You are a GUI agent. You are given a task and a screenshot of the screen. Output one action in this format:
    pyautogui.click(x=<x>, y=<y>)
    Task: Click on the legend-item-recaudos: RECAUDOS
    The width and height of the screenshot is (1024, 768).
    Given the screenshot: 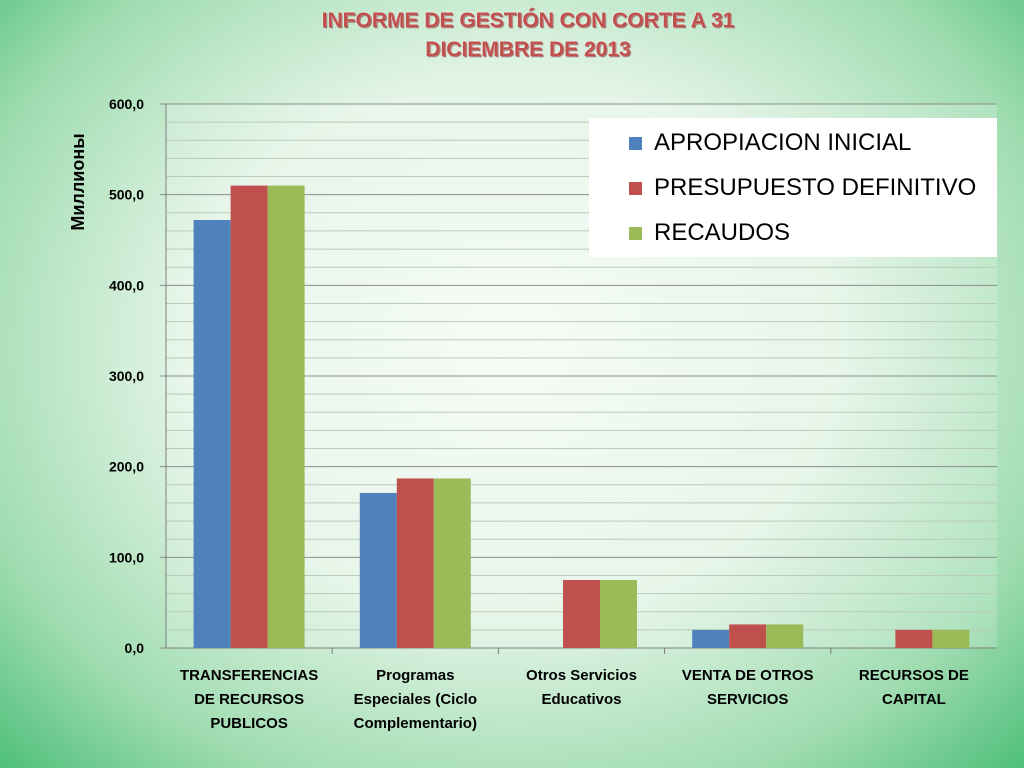 What is the action you would take?
    pyautogui.click(x=709, y=233)
    